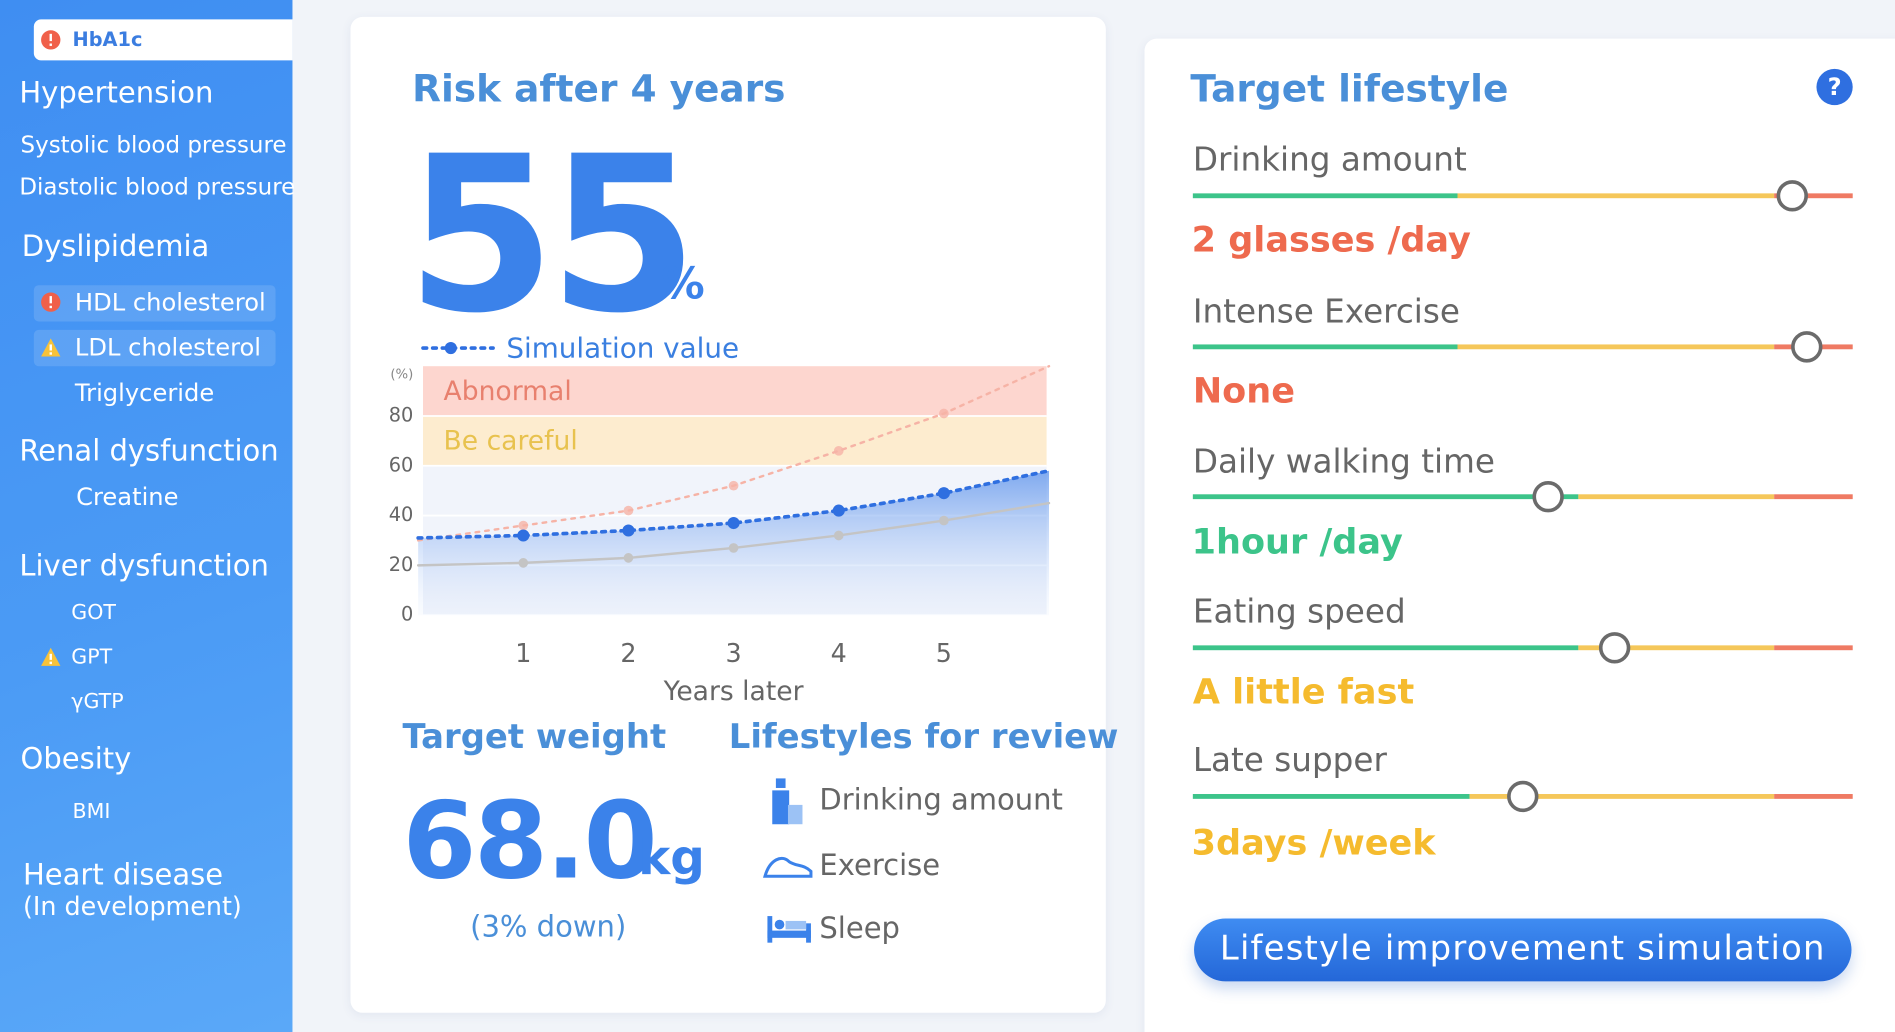 The width and height of the screenshot is (1895, 1032). What do you see at coordinates (599, 89) in the screenshot?
I see `risk-title: Risk after 4 years` at bounding box center [599, 89].